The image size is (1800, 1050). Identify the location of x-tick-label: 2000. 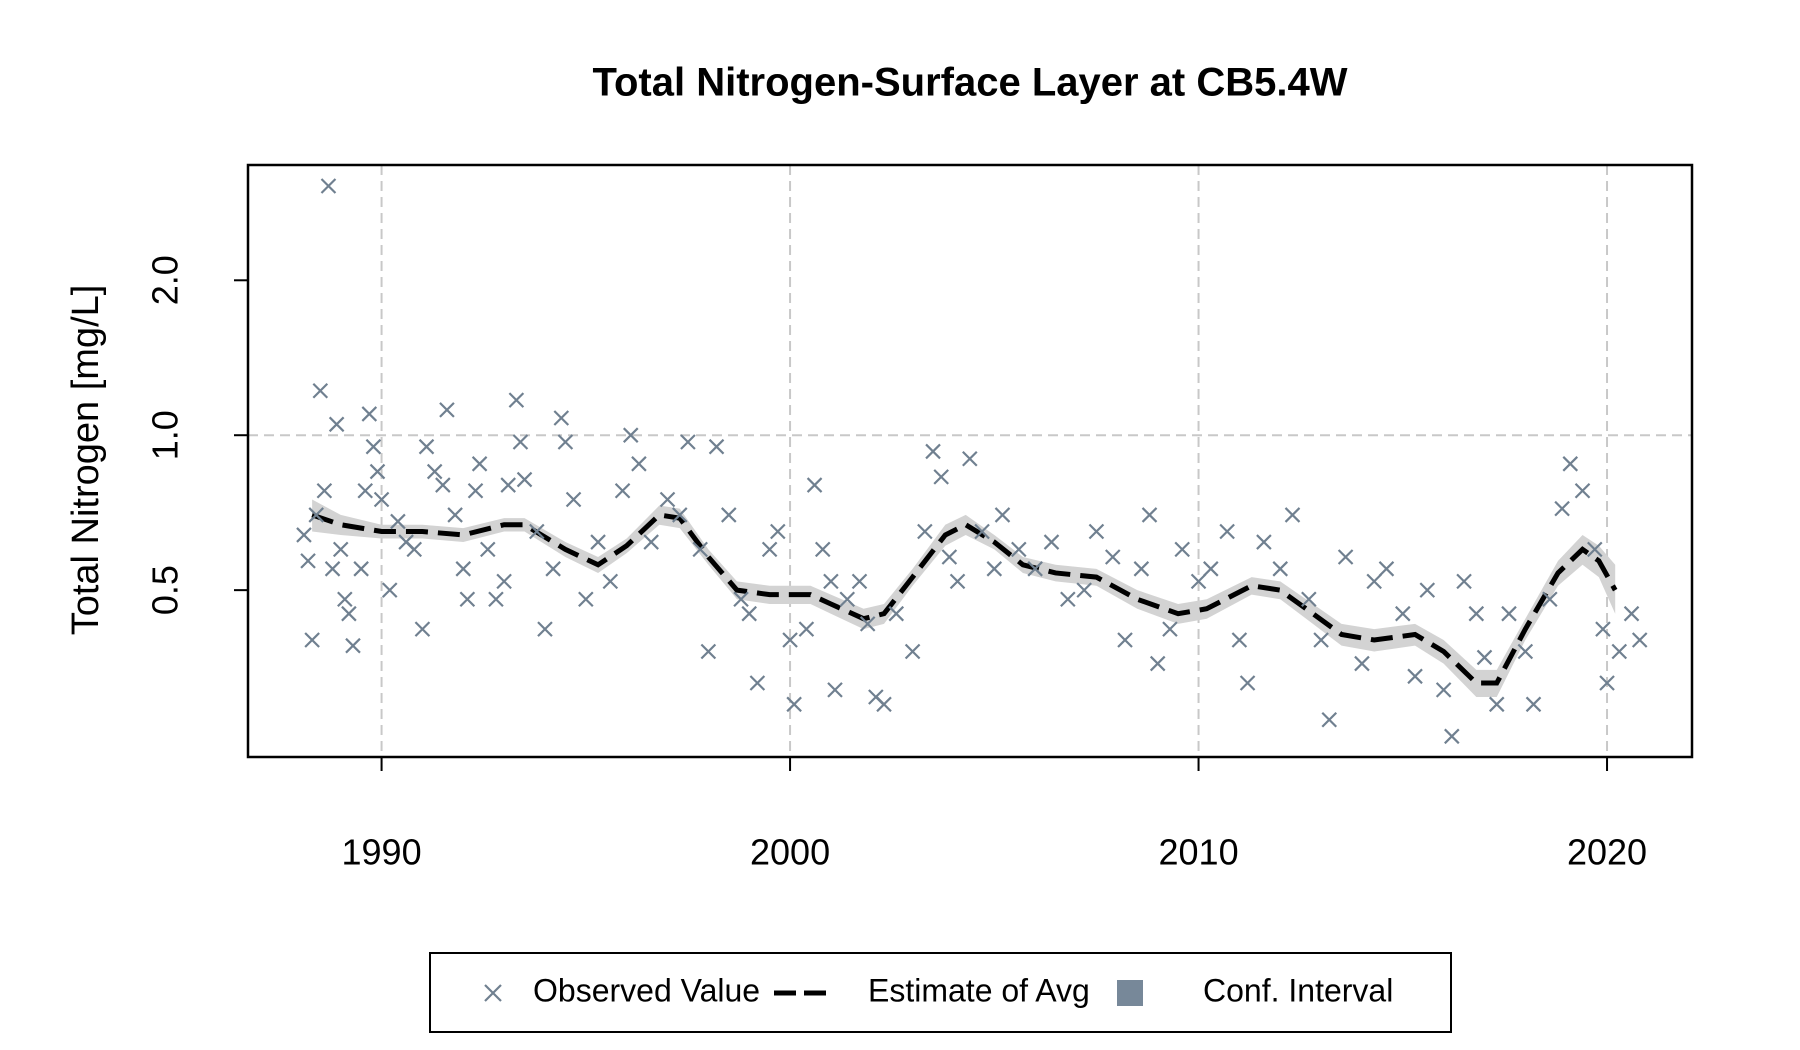
(790, 852).